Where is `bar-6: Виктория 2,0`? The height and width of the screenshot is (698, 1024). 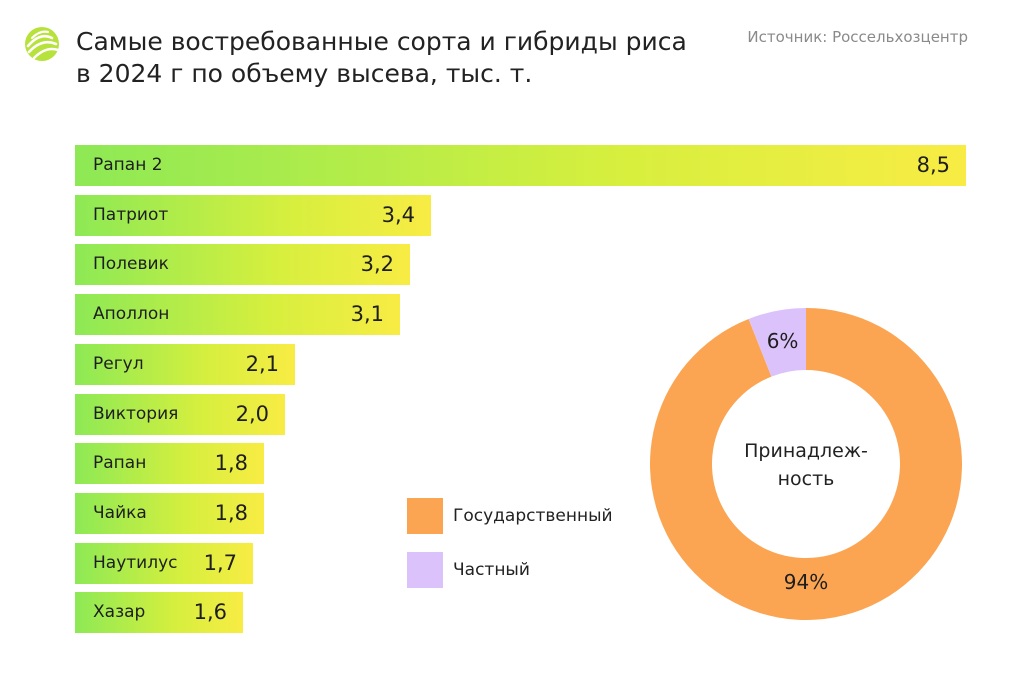
bar-6: Виктория 2,0 is located at coordinates (180, 414).